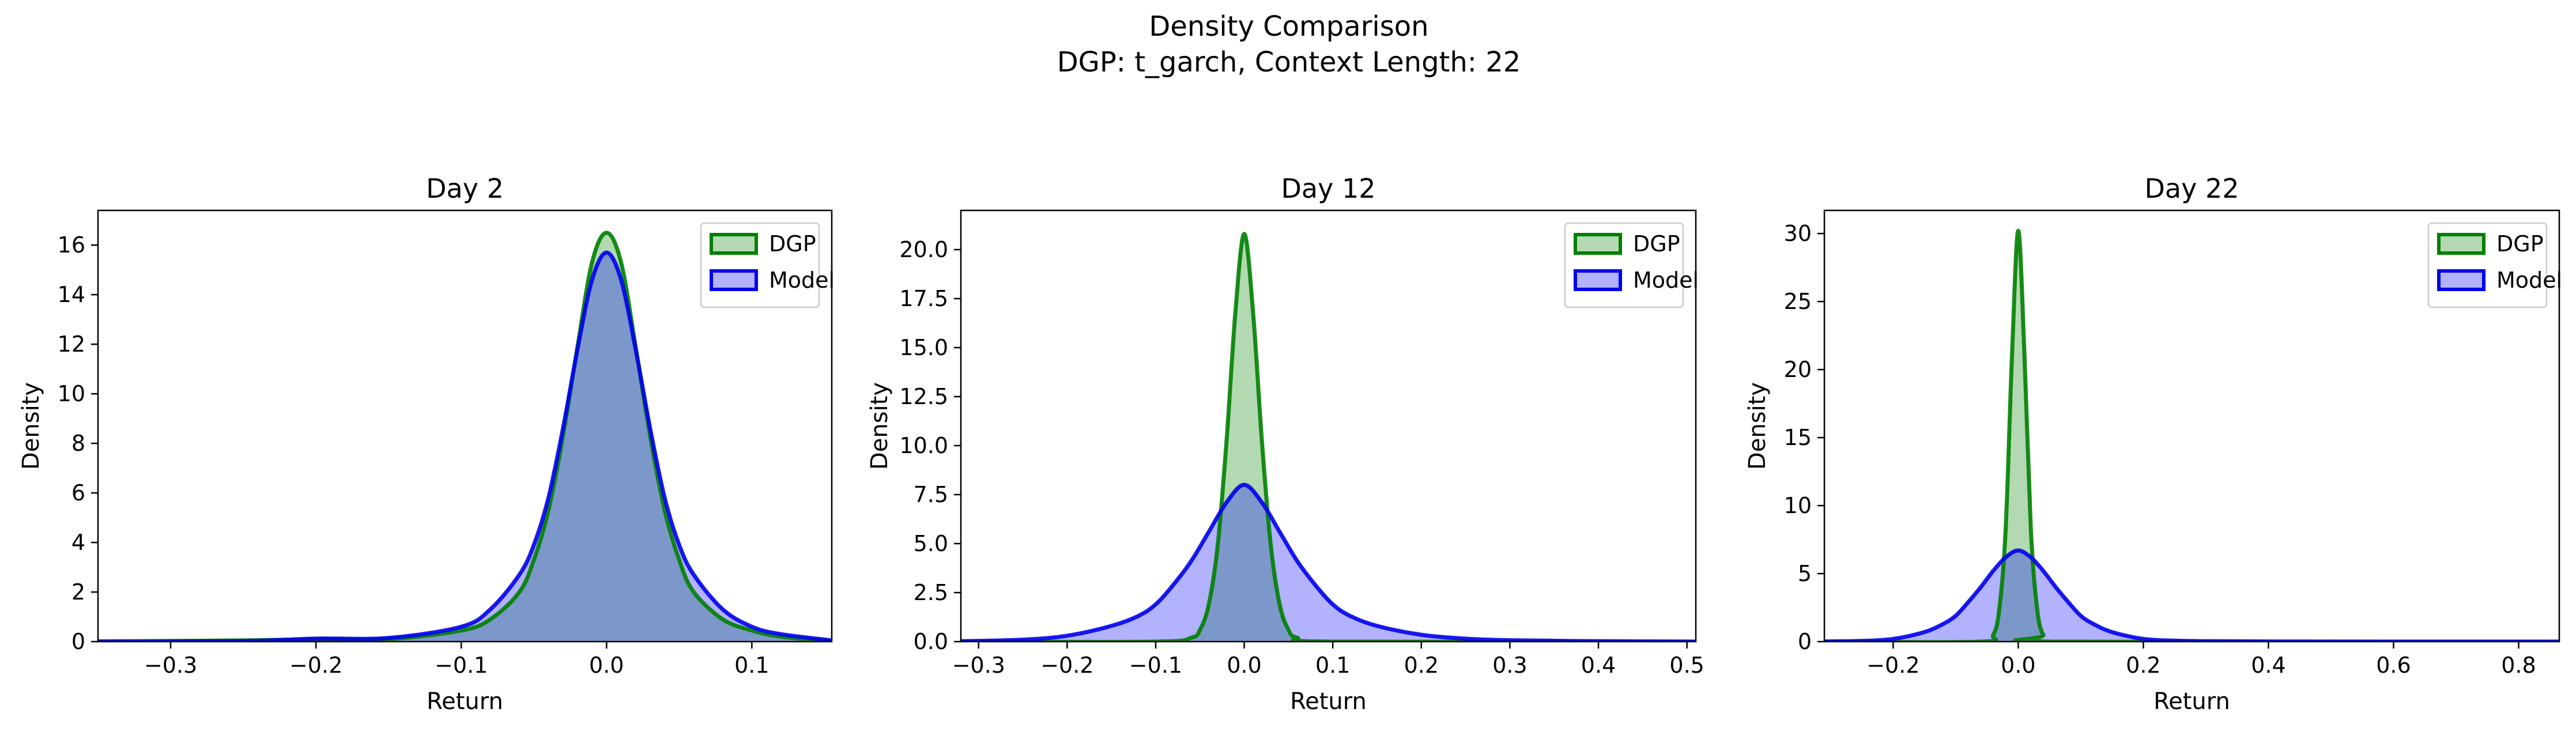 The width and height of the screenshot is (2576, 735). I want to click on suptitle-line-2: DGP: t_garch, Context Length: 22, so click(1289, 62).